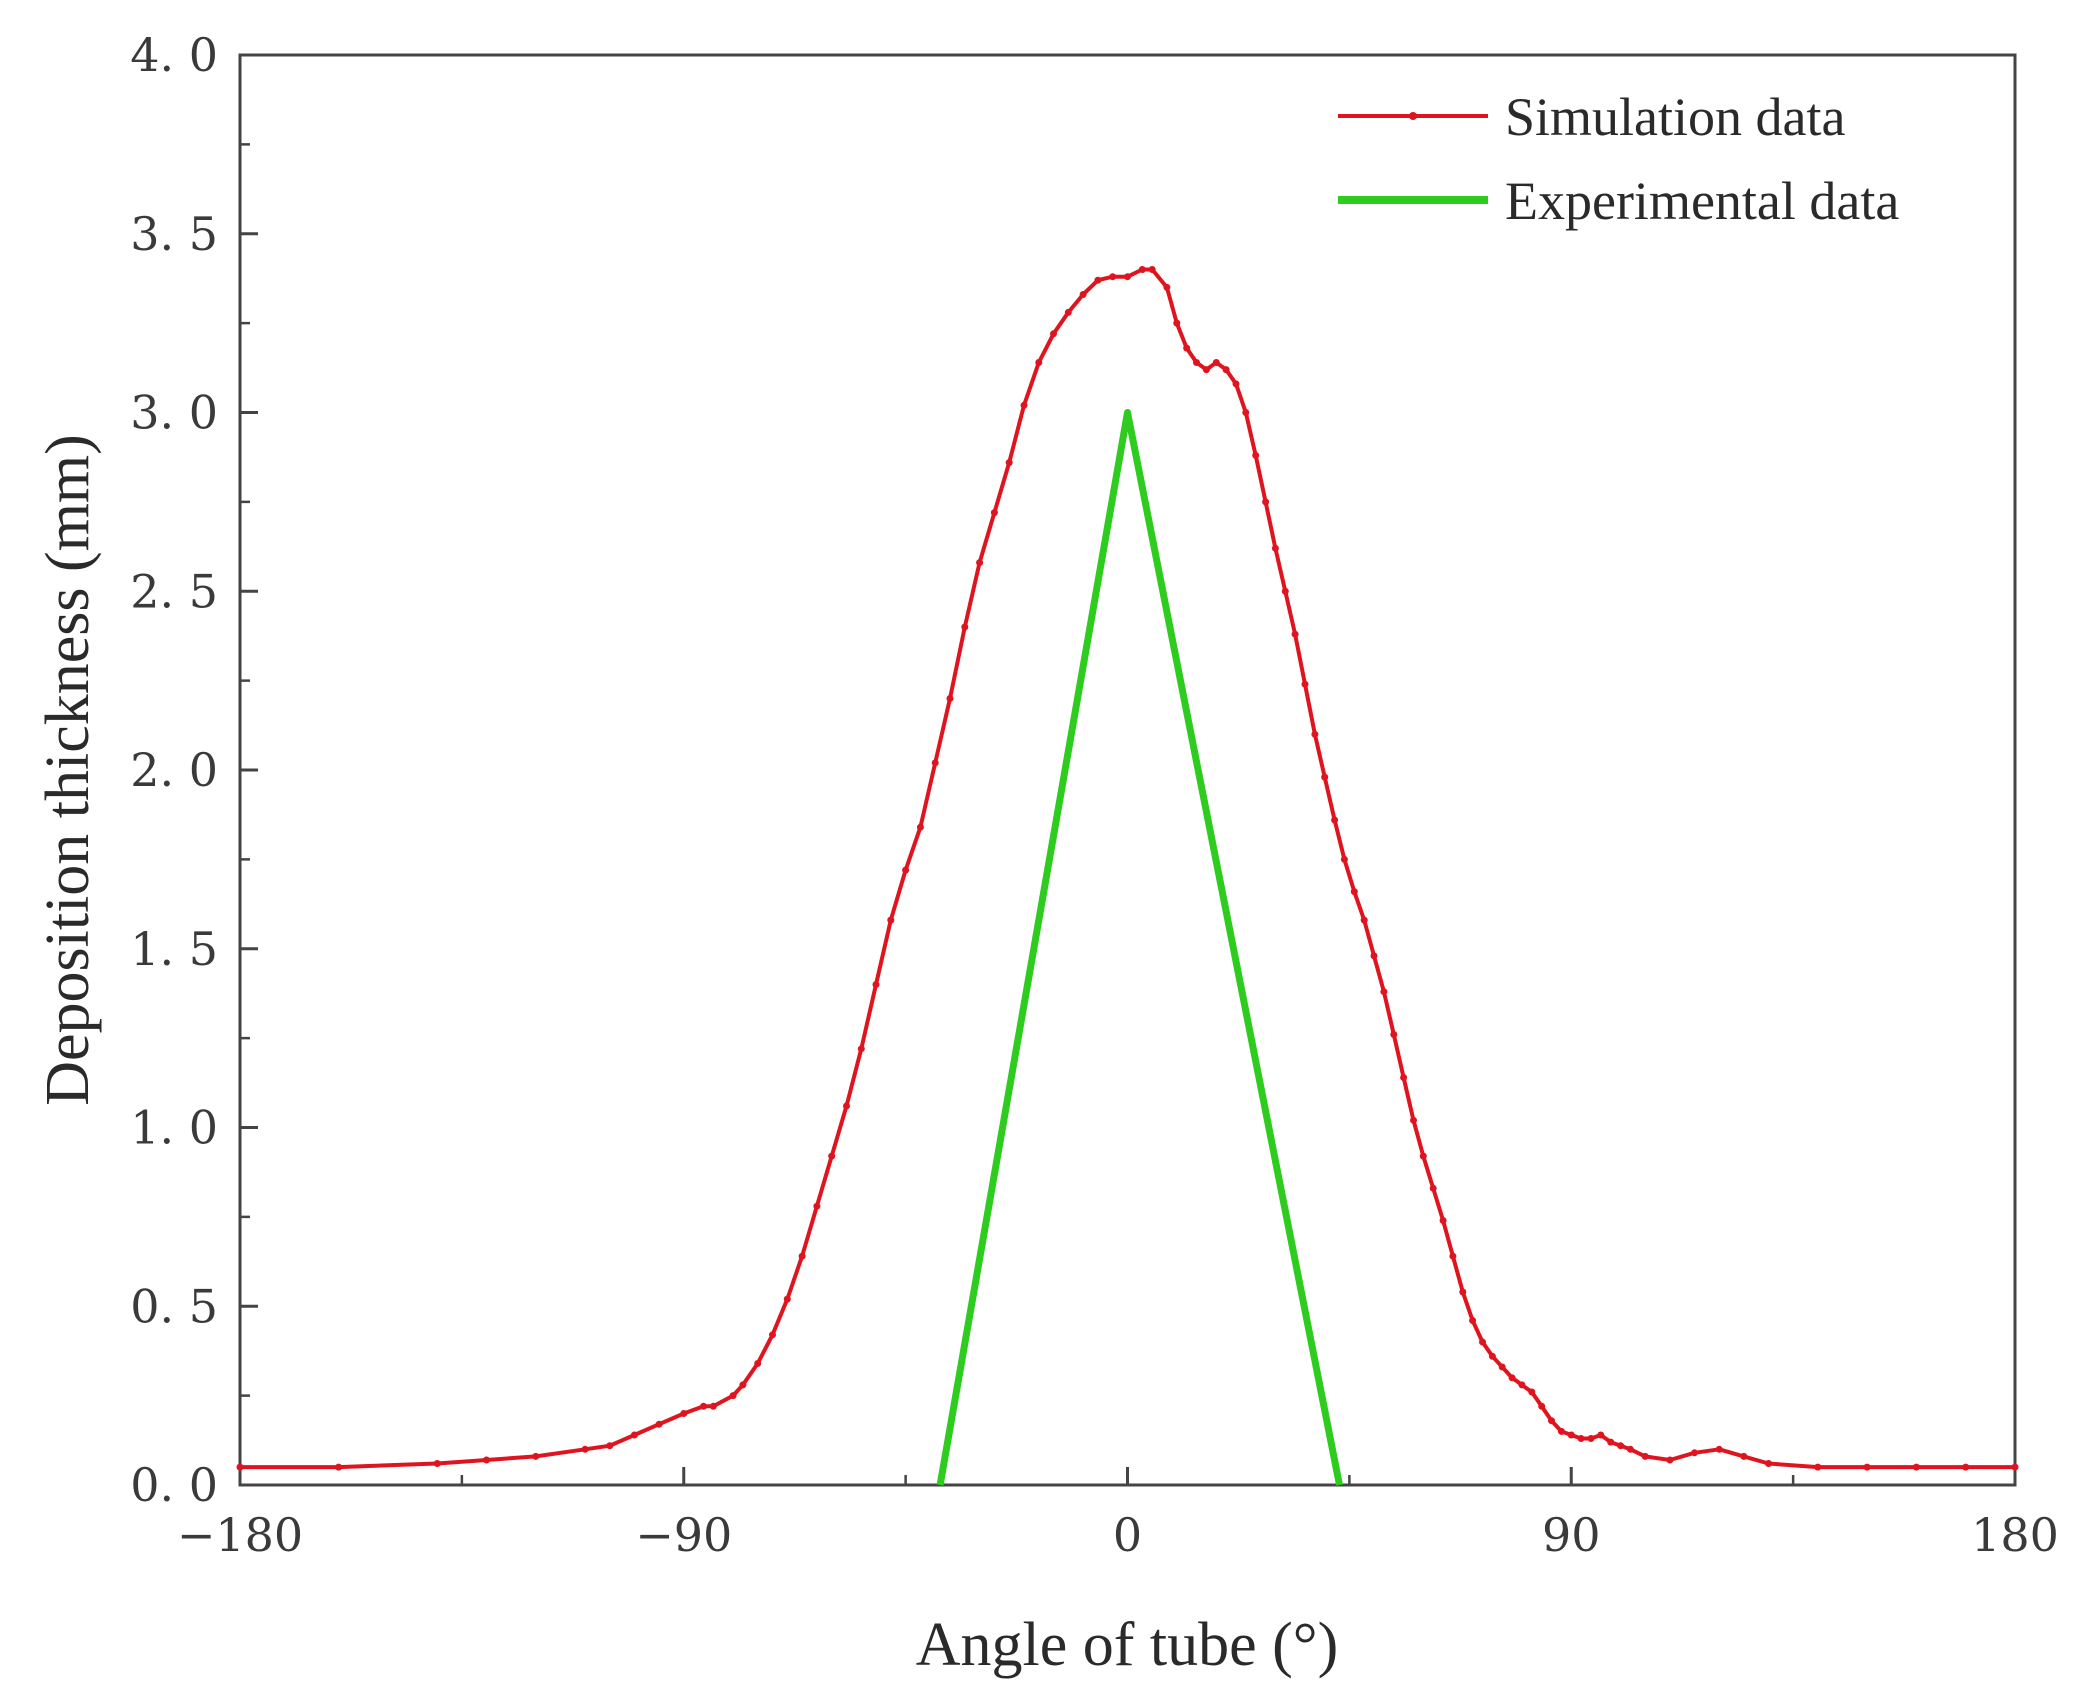  Describe the element at coordinates (174, 413) in the screenshot. I see `y-tick-label: 3. 0` at that location.